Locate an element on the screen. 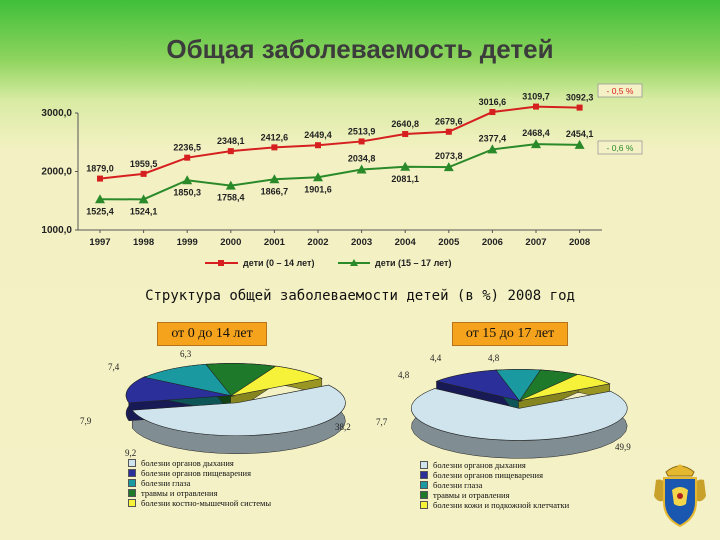  left-legend-item: болезни костно-мышечной системы is located at coordinates (199, 503).